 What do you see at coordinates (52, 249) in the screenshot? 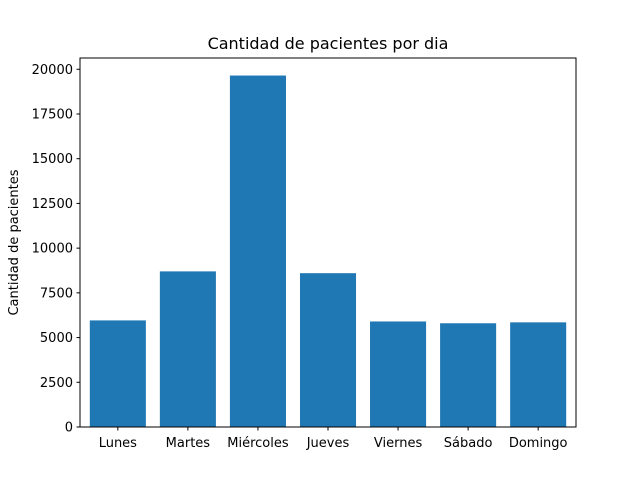
I see `y-tick-label: 10000` at bounding box center [52, 249].